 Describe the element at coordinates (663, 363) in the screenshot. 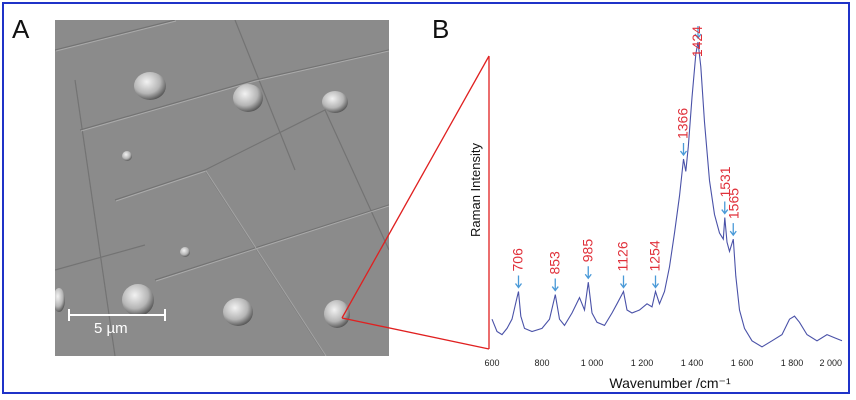

I see `x-tick-labels: 600 800 1 000 1 200 1 400 1 600 1 800 2 000` at that location.